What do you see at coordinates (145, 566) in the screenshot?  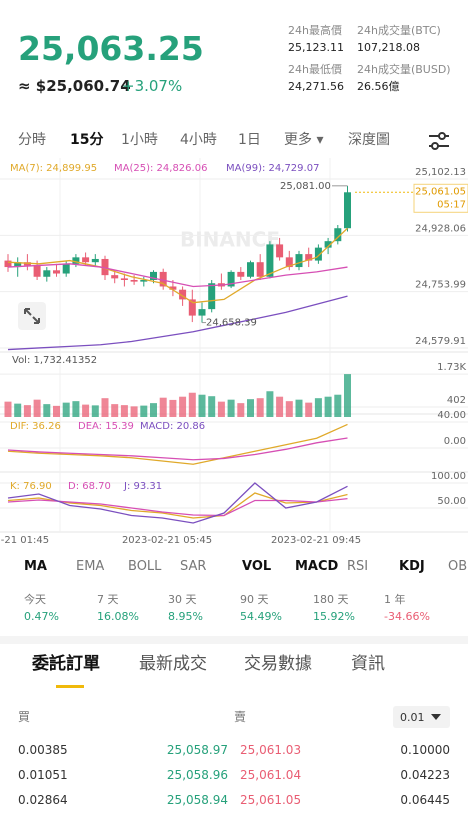 I see `indicator-tab: BOLL` at bounding box center [145, 566].